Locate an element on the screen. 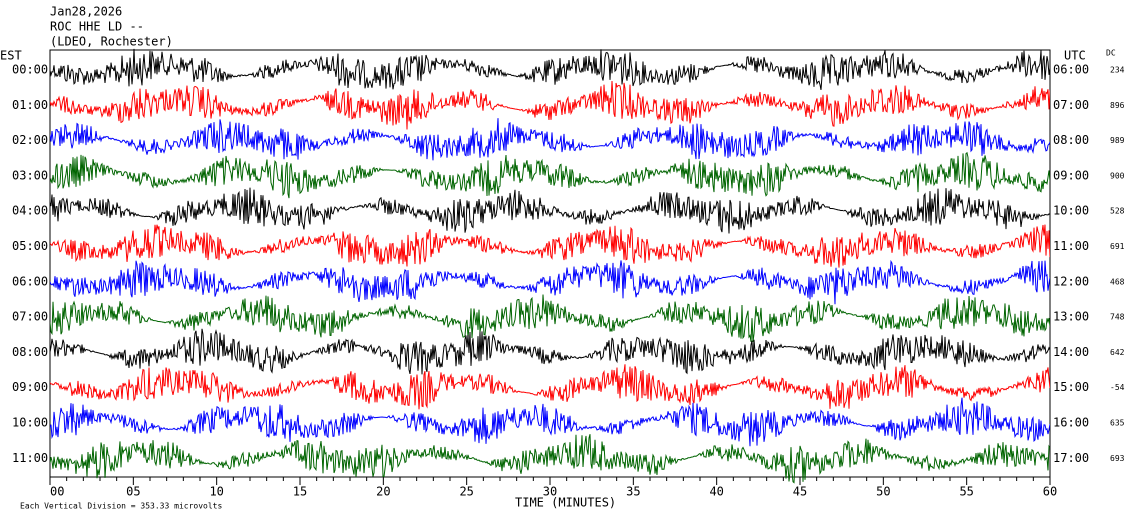  utc-label: 13:00 is located at coordinates (1071, 317).